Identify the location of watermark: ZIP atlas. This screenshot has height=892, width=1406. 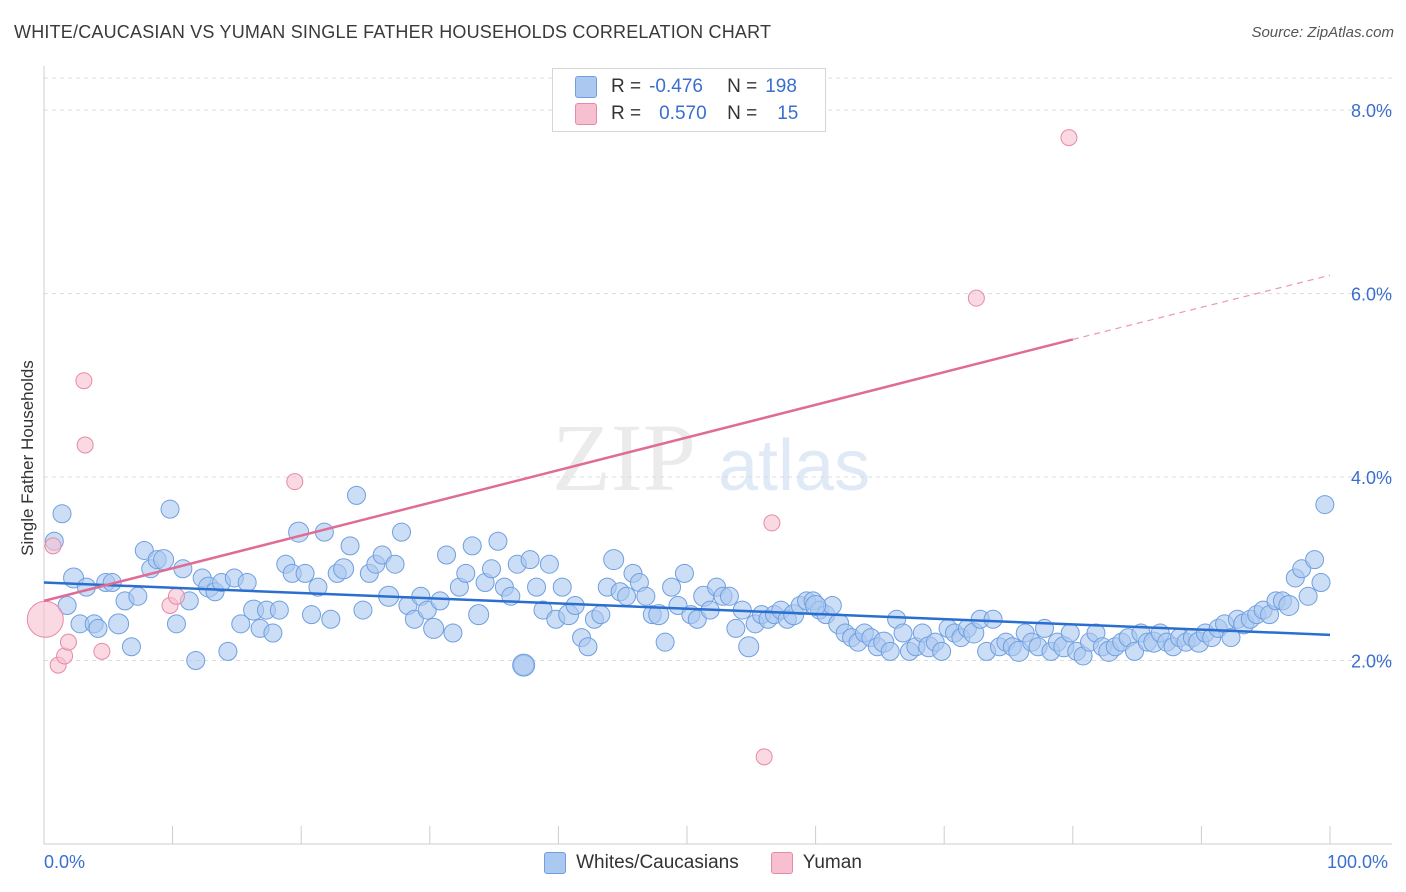
(711, 457).